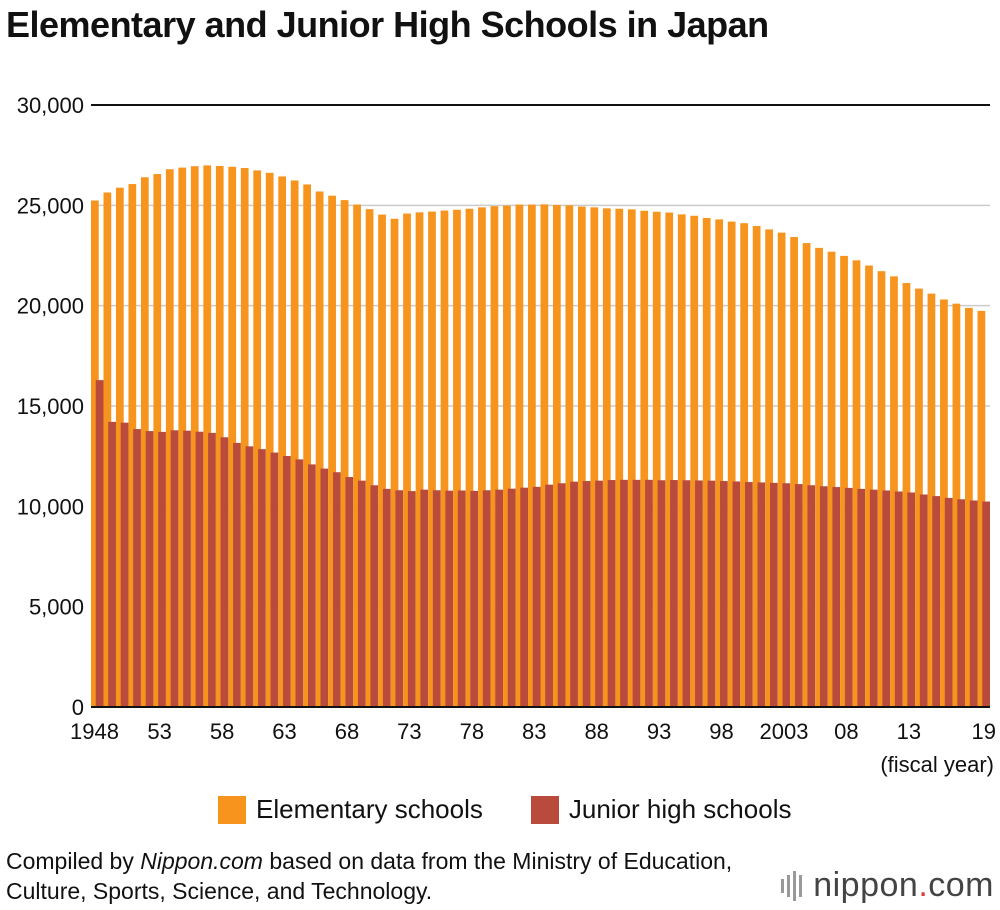  What do you see at coordinates (659, 731) in the screenshot?
I see `x-tick-label: 93` at bounding box center [659, 731].